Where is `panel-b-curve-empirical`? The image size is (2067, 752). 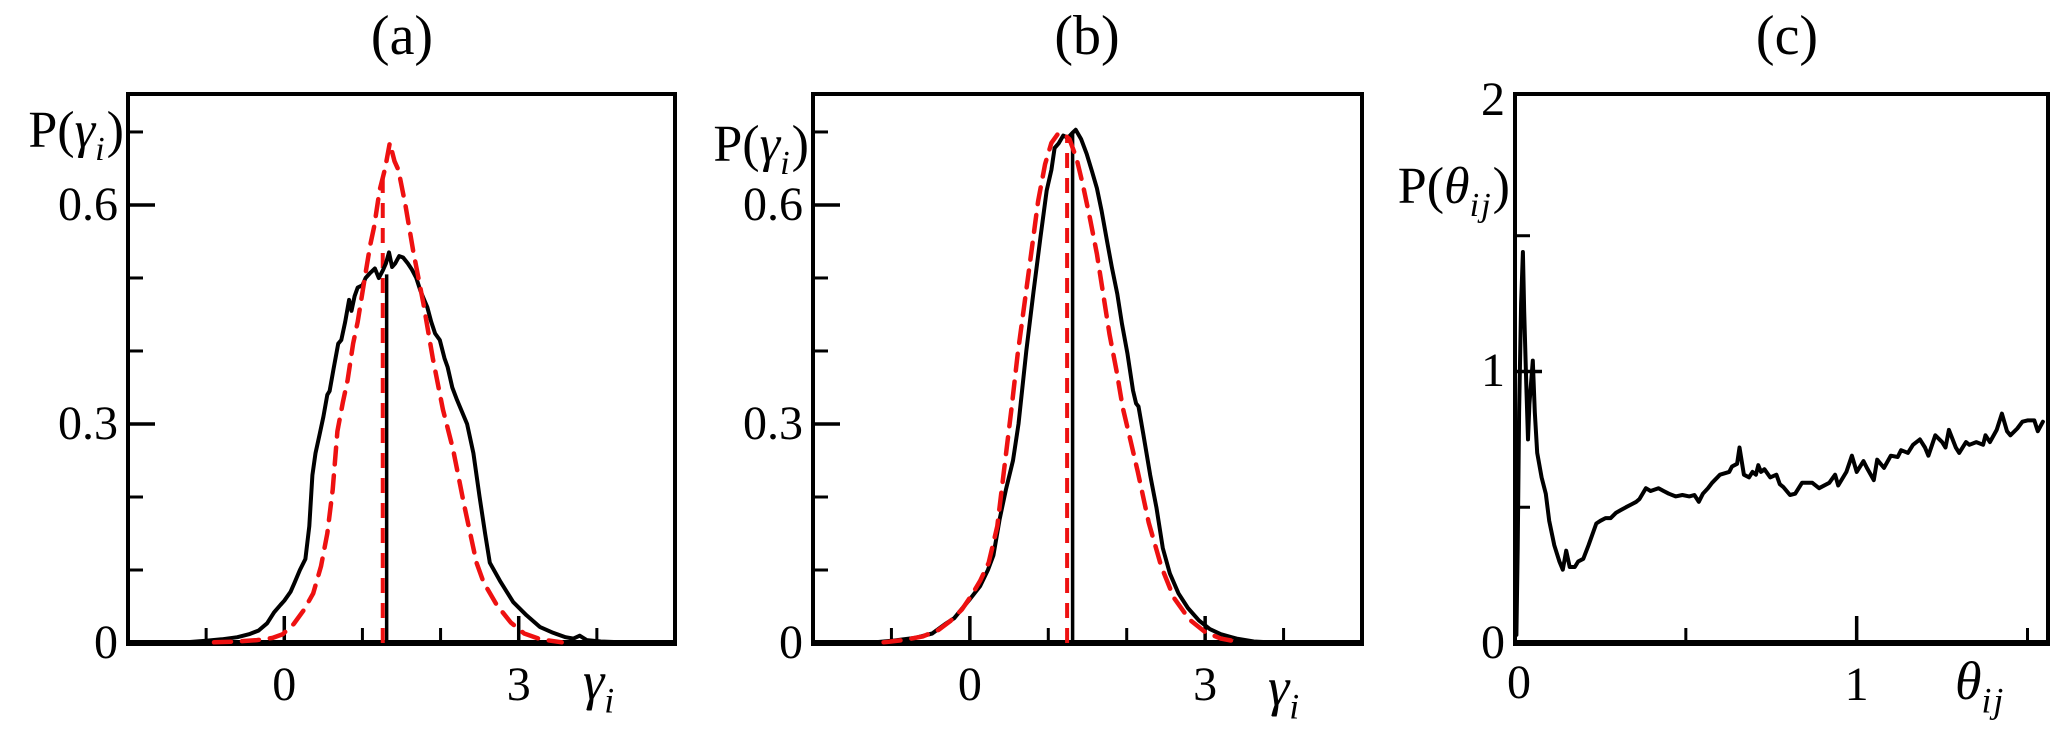 panel-b-curve-empirical is located at coordinates (1071, 386).